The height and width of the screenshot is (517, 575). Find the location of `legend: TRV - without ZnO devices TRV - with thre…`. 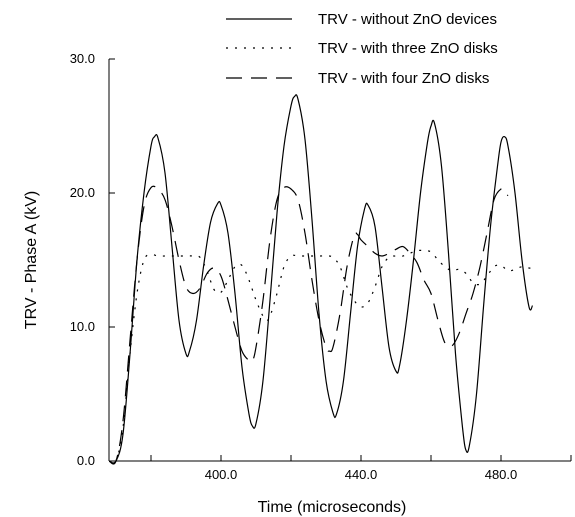

legend: TRV - without ZnO devices TRV - with thre… is located at coordinates (362, 49).